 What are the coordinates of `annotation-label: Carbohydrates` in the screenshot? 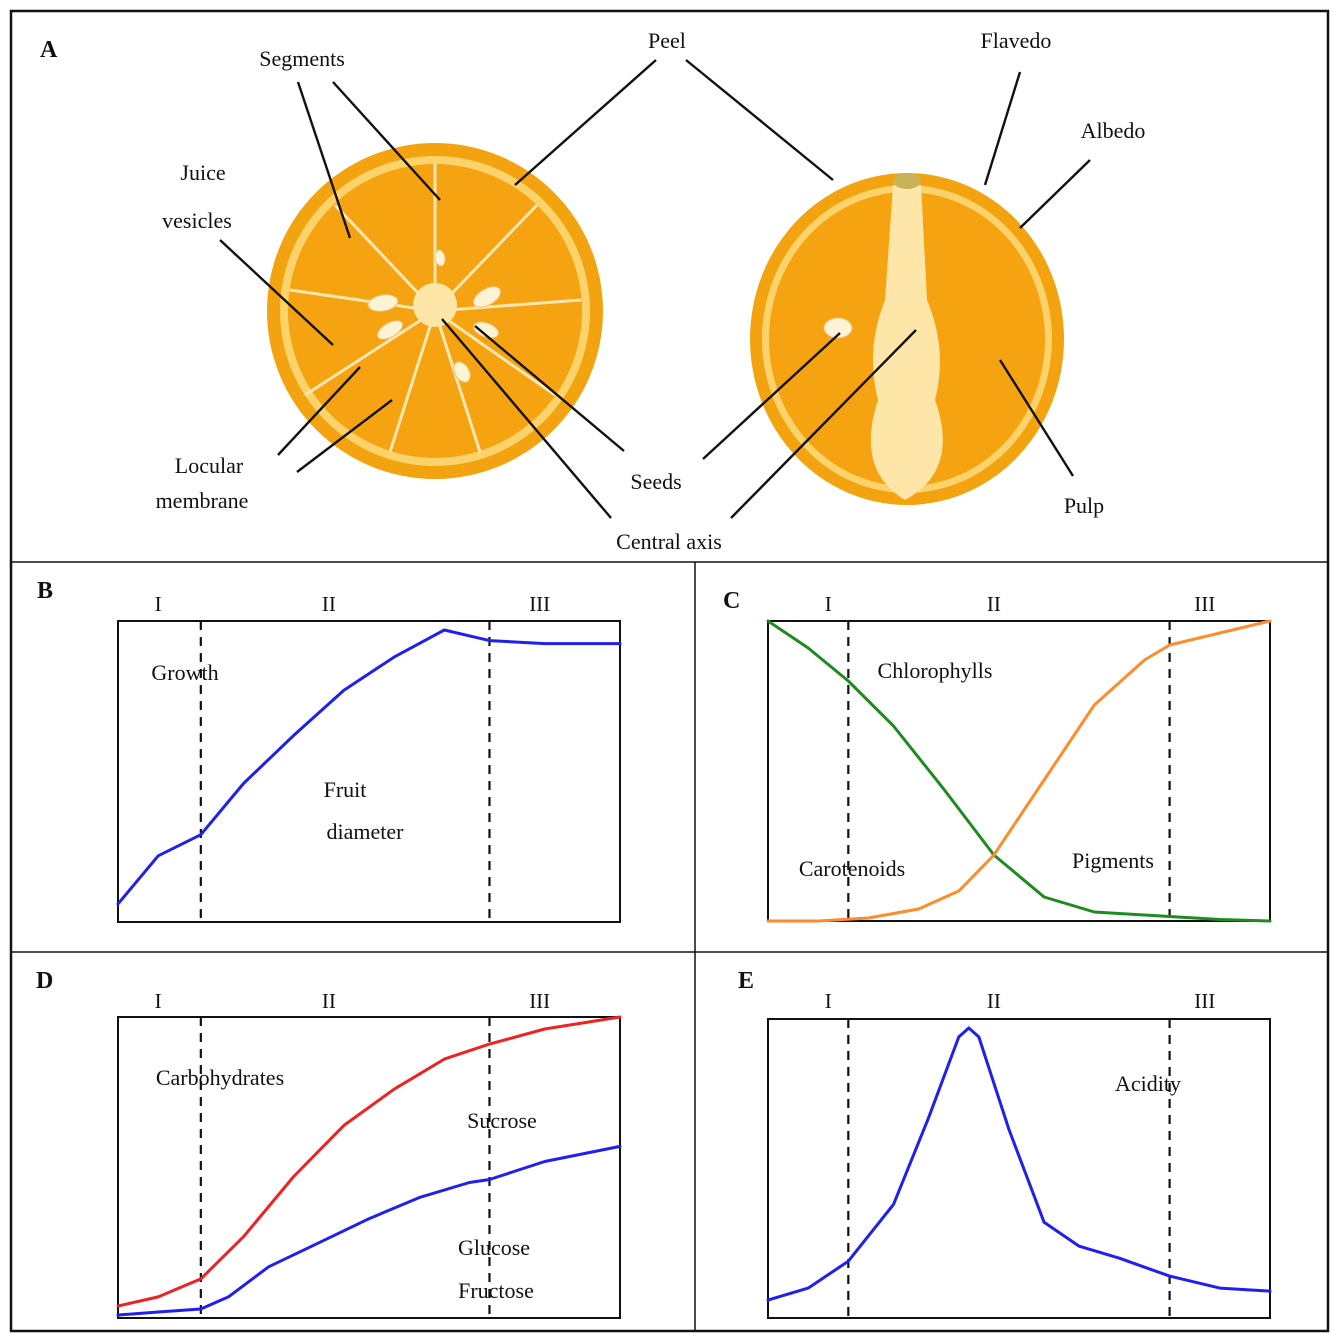 It's located at (220, 1077).